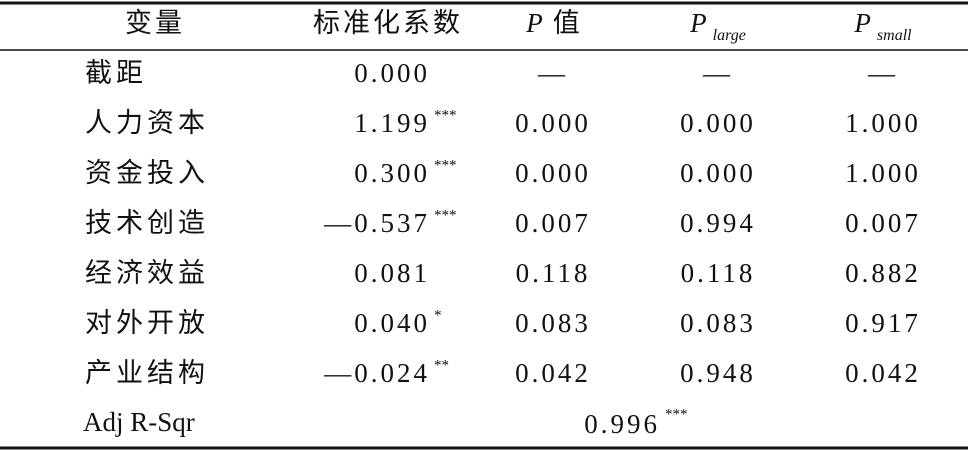  What do you see at coordinates (883, 323) in the screenshot?
I see `p-value: 0.917` at bounding box center [883, 323].